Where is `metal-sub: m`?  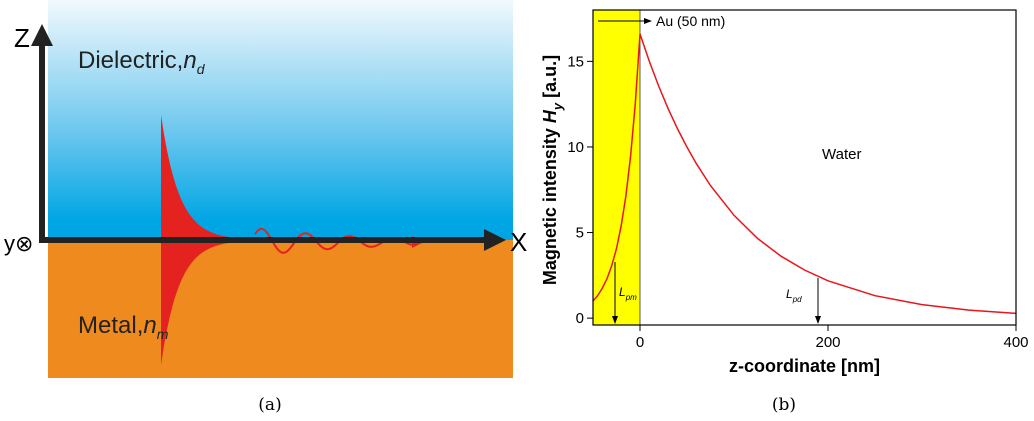
metal-sub: m is located at coordinates (163, 334).